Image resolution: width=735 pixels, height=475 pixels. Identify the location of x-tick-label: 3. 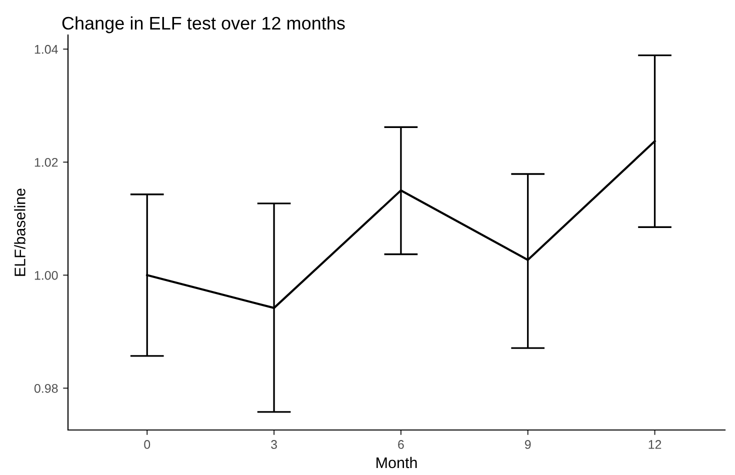
(274, 444).